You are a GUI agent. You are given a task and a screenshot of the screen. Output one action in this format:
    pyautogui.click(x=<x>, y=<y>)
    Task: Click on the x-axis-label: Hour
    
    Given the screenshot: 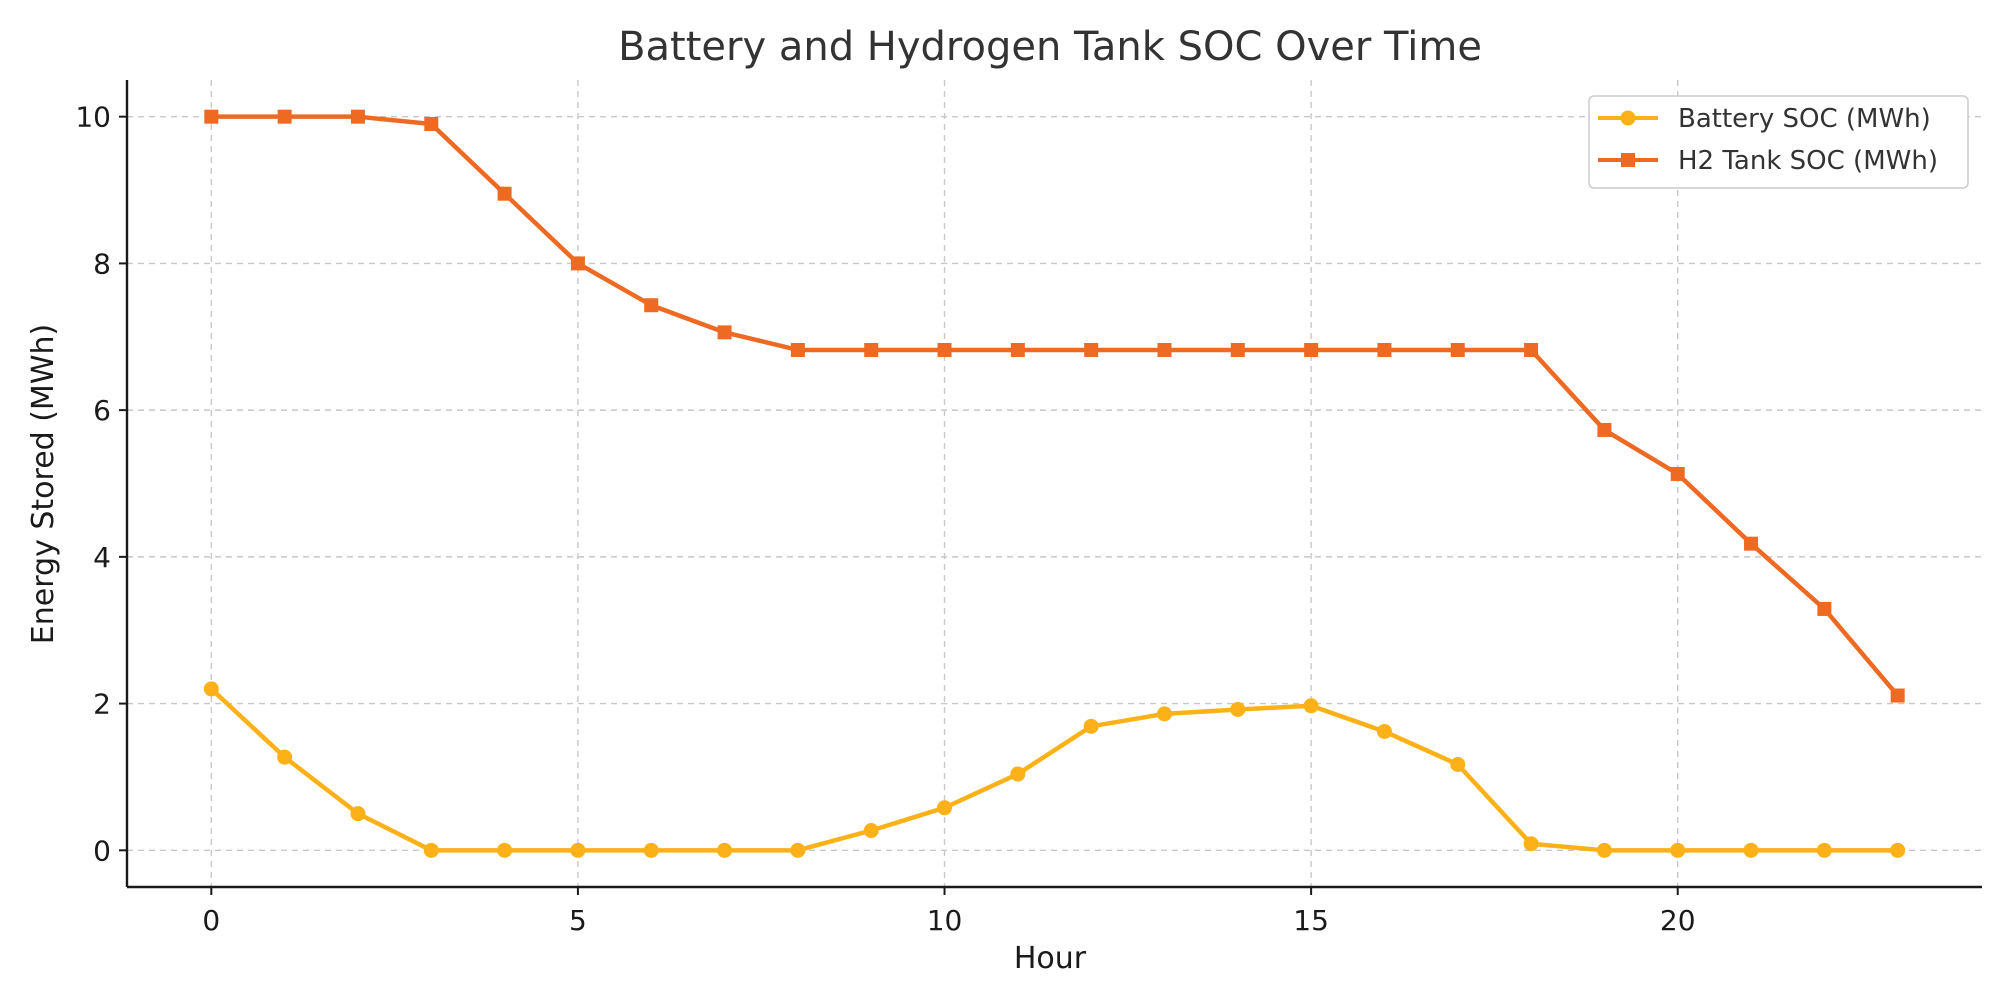 What is the action you would take?
    pyautogui.click(x=1050, y=958)
    